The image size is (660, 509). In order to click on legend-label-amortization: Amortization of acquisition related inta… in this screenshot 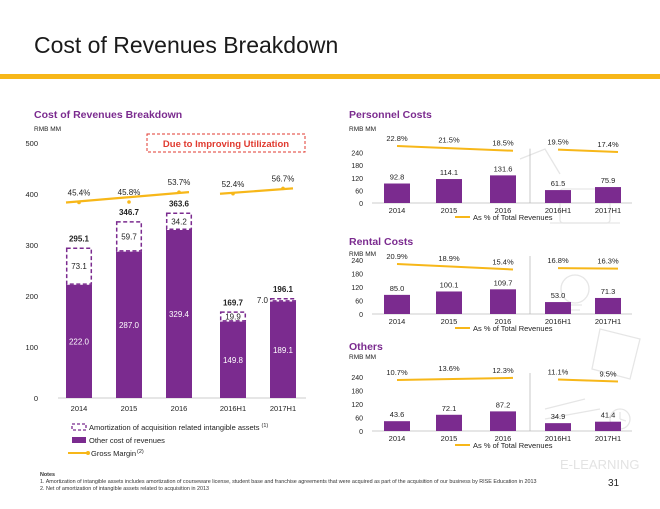, I will do `click(178, 427)`.